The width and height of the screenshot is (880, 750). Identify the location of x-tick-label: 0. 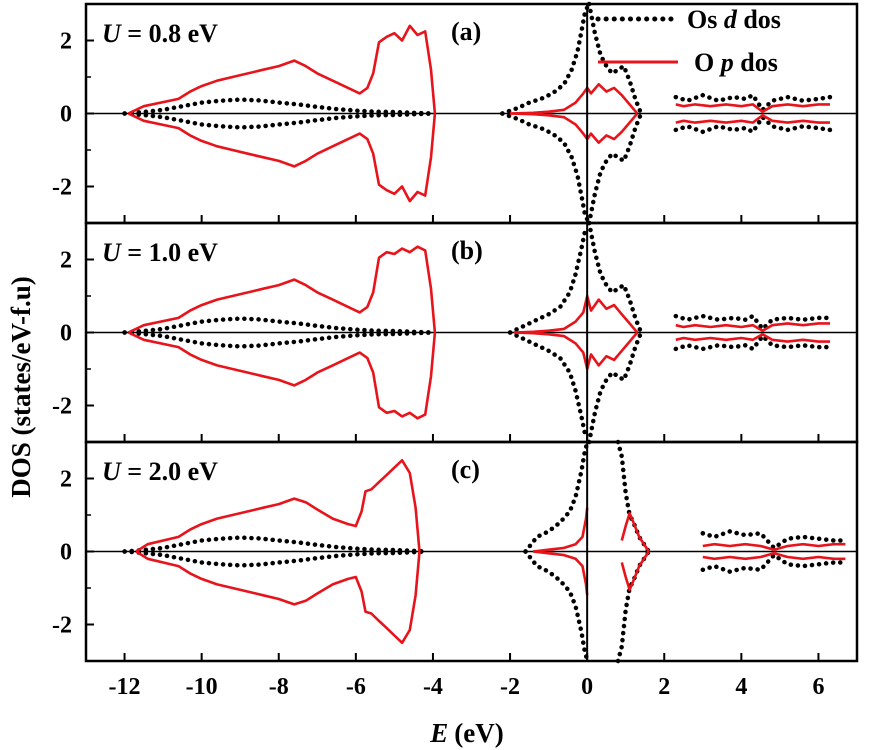
(587, 687).